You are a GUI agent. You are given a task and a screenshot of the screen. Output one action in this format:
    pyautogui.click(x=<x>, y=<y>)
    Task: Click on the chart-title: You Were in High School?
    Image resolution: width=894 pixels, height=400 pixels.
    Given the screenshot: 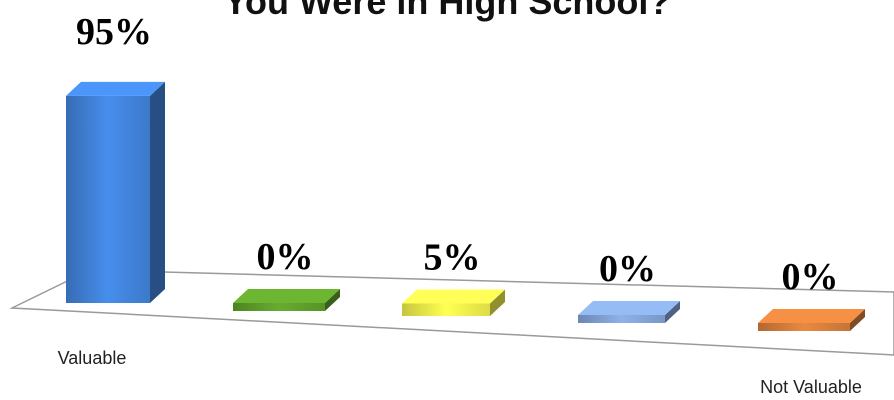 What is the action you would take?
    pyautogui.click(x=447, y=11)
    